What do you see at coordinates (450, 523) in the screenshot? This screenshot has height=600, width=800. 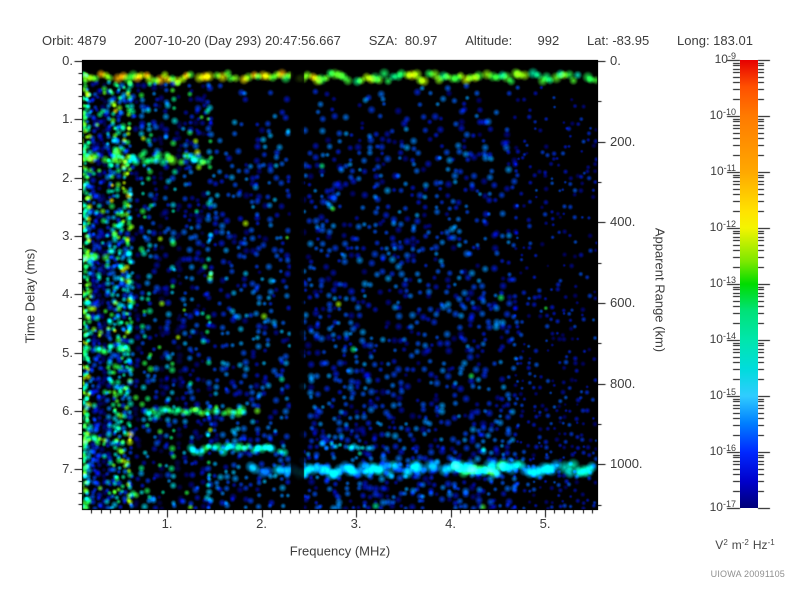 I see `x-tick-label: 4.` at bounding box center [450, 523].